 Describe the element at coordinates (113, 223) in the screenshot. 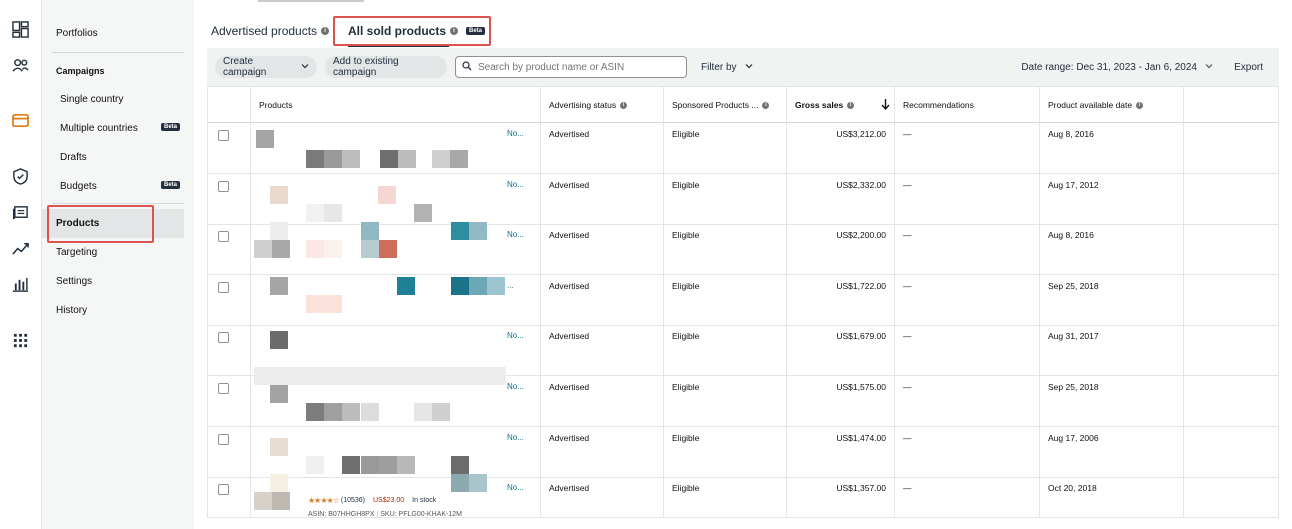

I see `nav-item-products: Products` at that location.